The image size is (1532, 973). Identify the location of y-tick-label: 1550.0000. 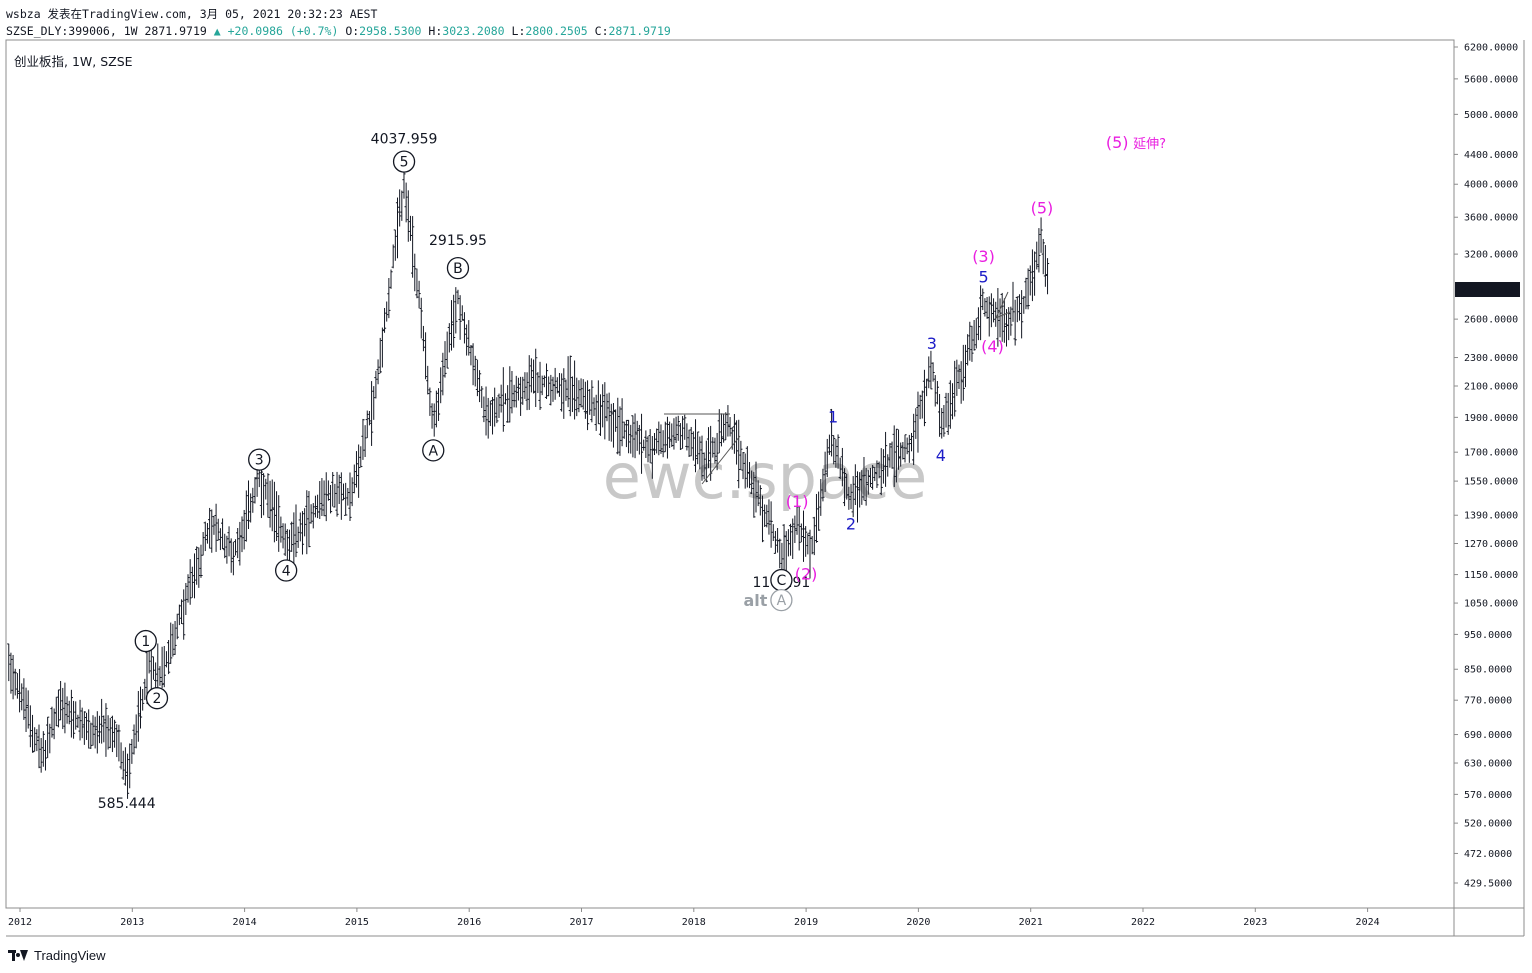
(1491, 482).